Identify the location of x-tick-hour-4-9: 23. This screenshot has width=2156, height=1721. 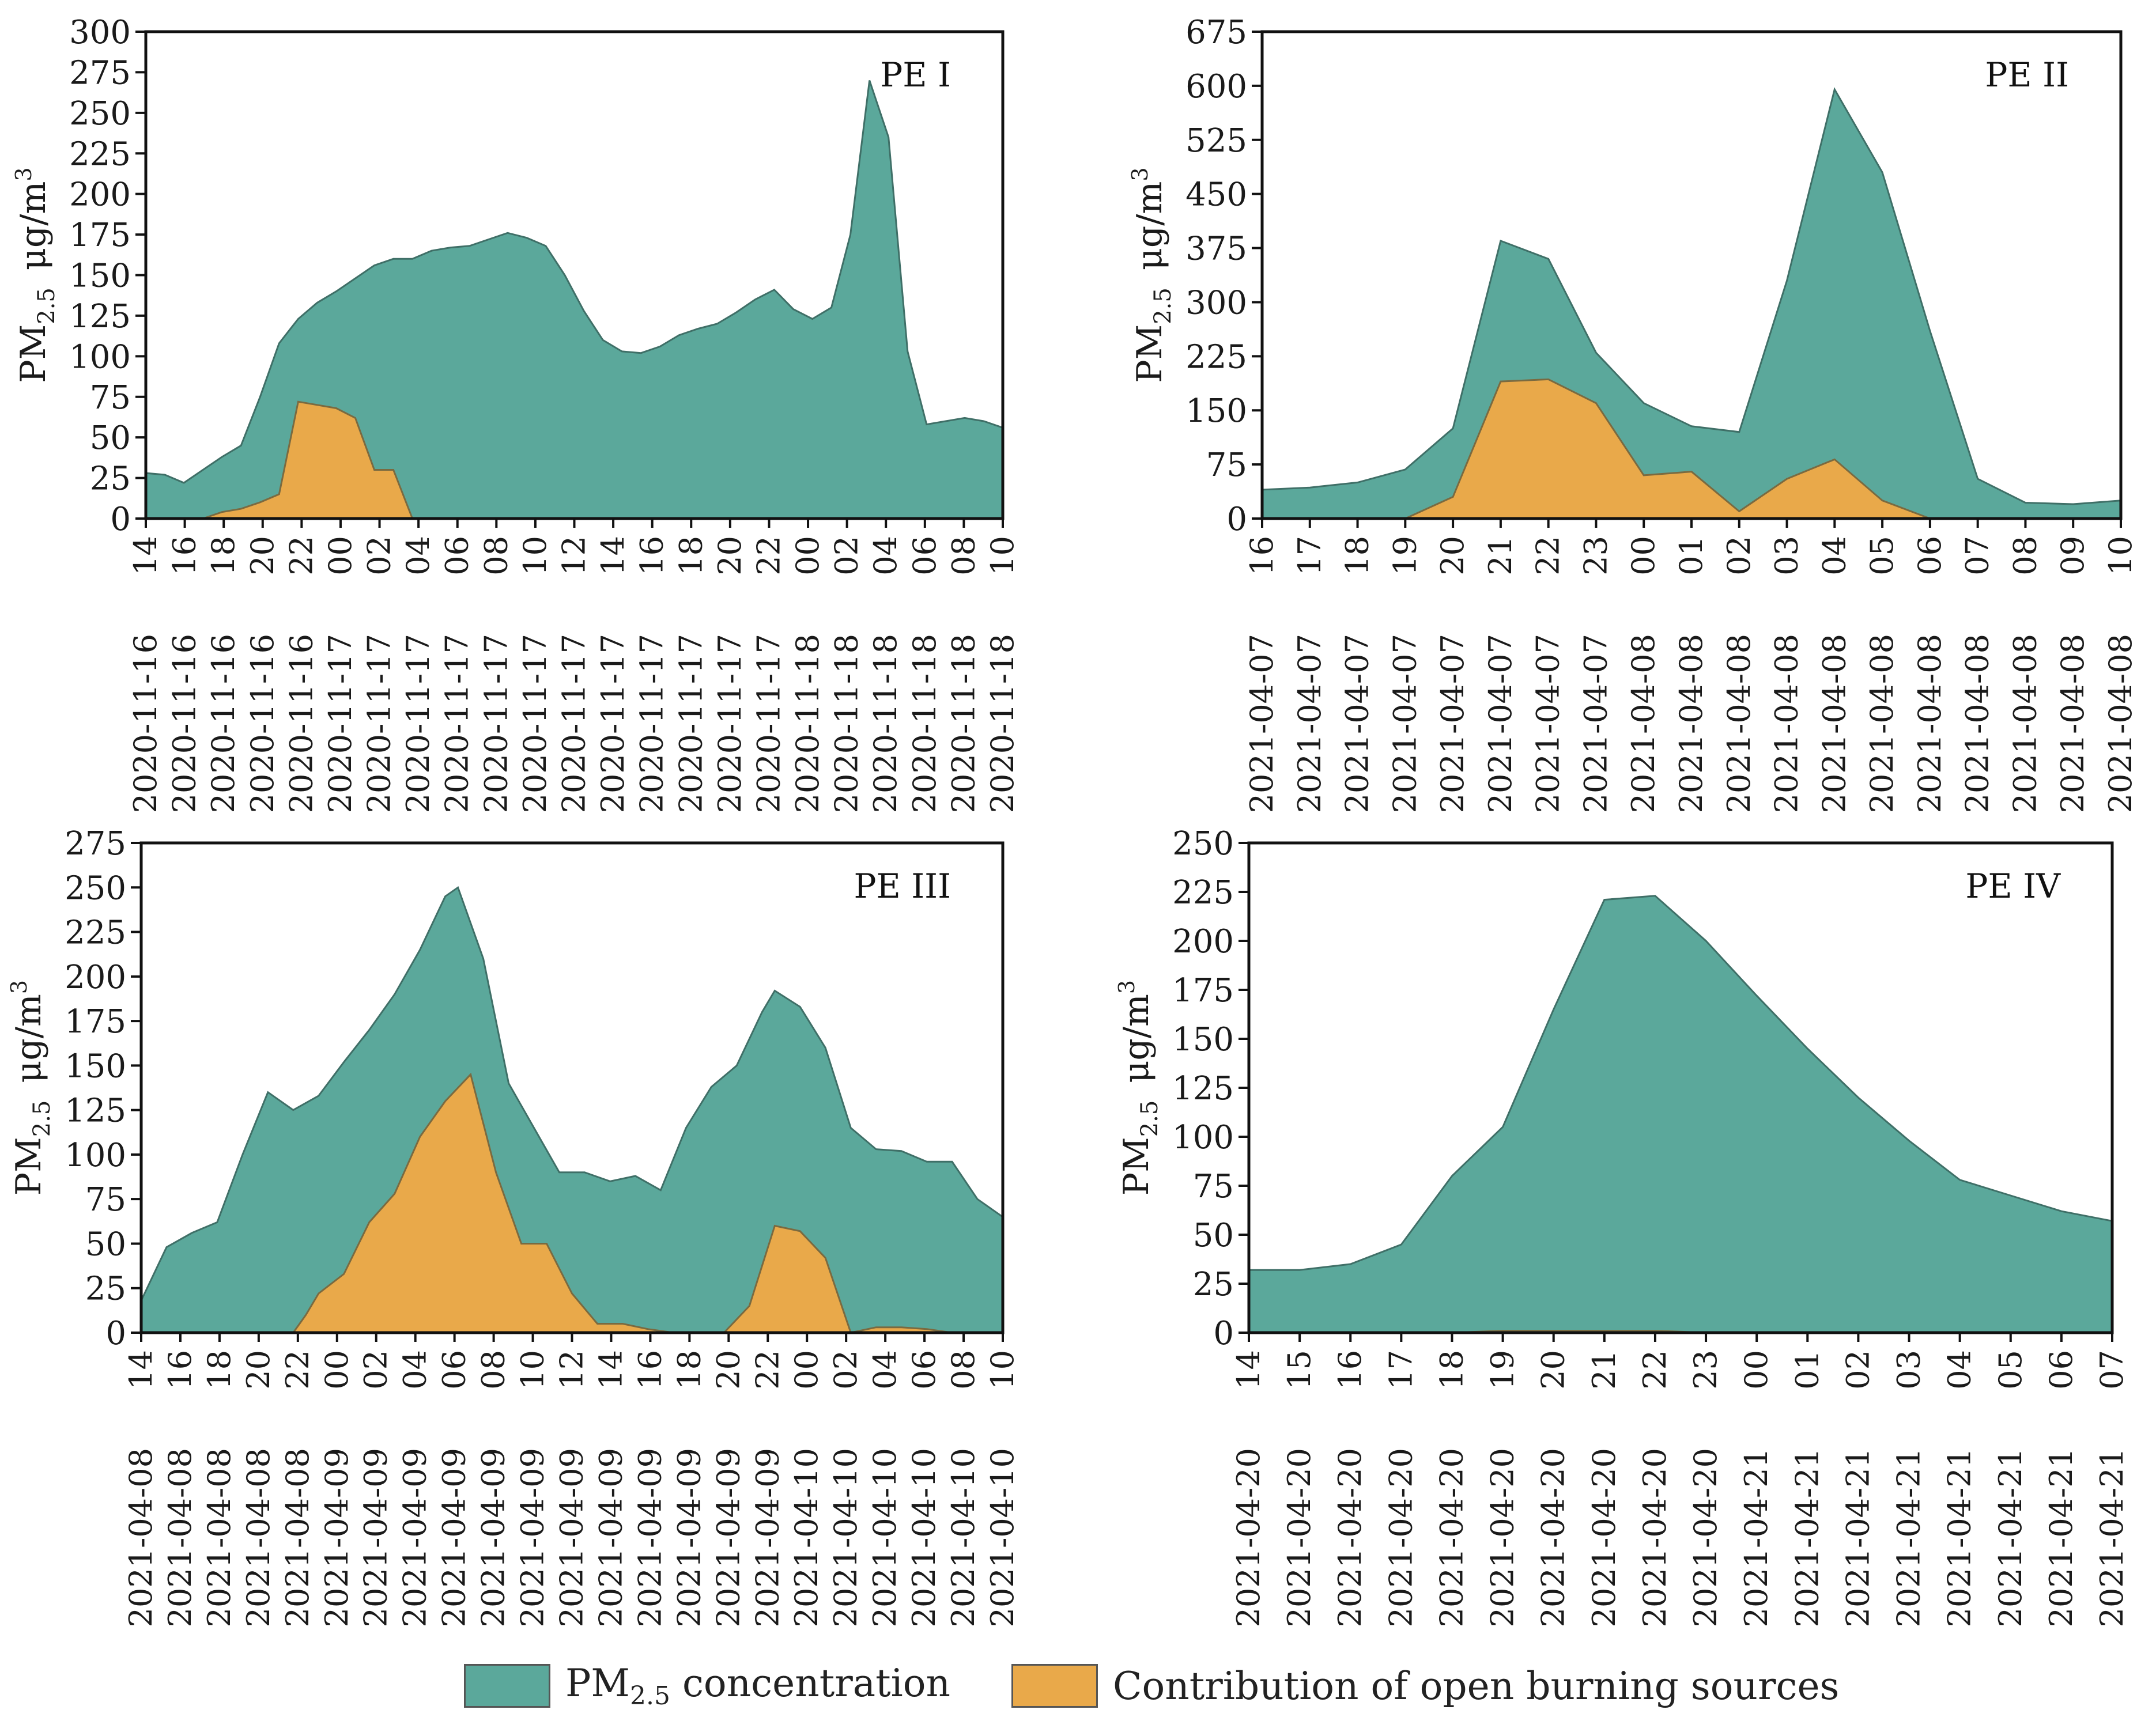
(1705, 1370).